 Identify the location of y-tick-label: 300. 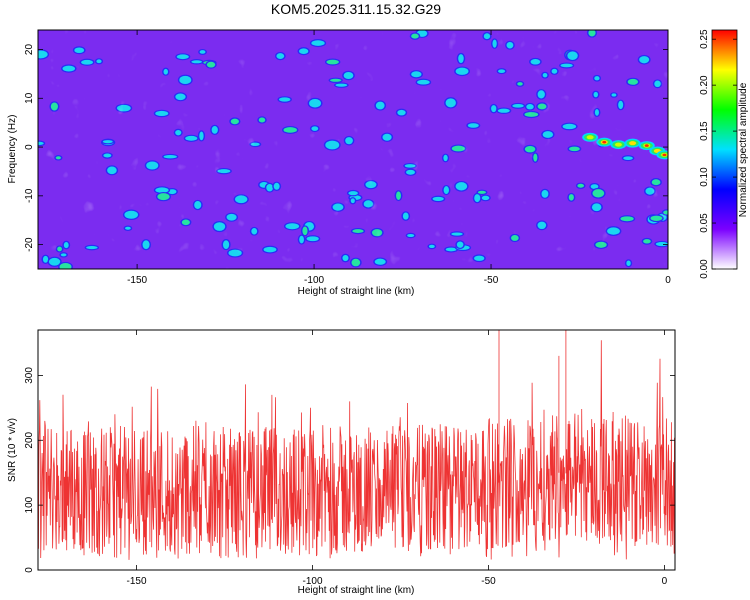
(29, 375).